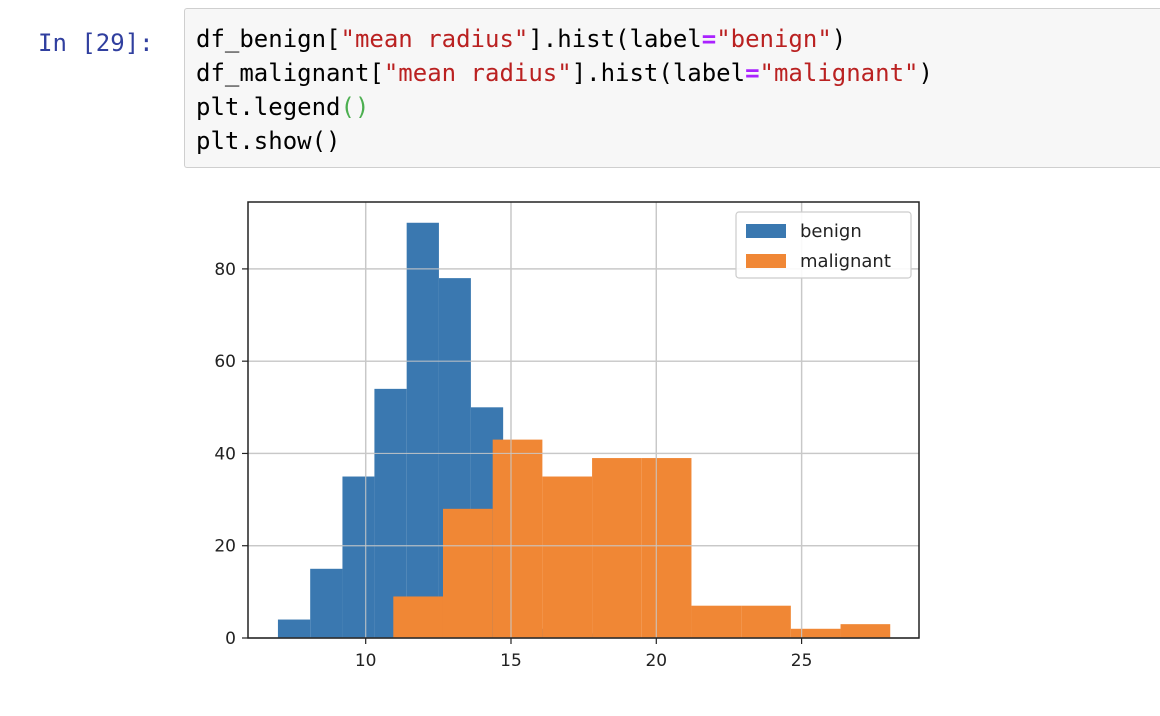  Describe the element at coordinates (225, 454) in the screenshot. I see `y-tick-label: 40` at that location.